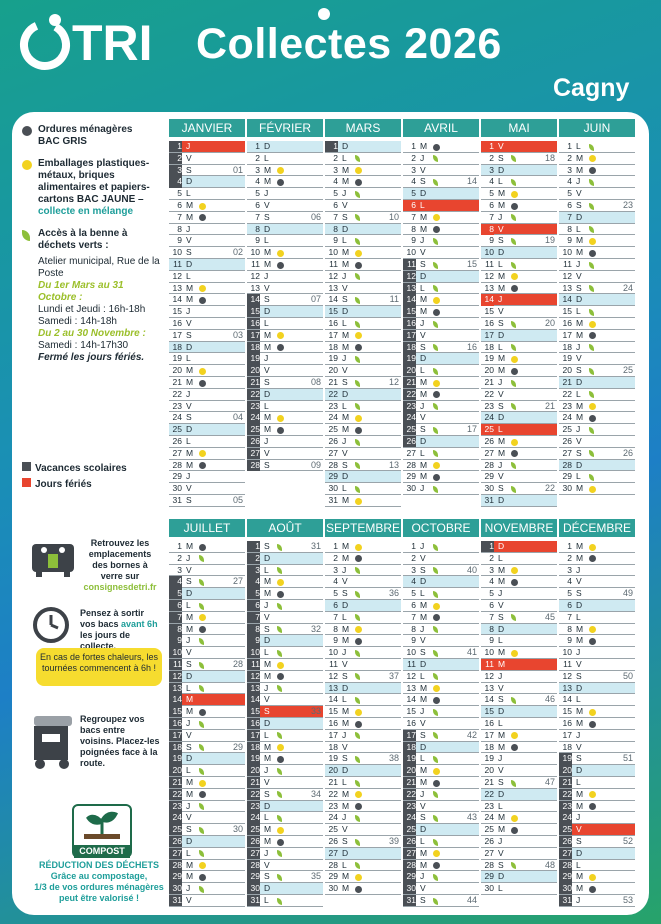  What do you see at coordinates (207, 806) in the screenshot?
I see `day-row: 23 J` at bounding box center [207, 806].